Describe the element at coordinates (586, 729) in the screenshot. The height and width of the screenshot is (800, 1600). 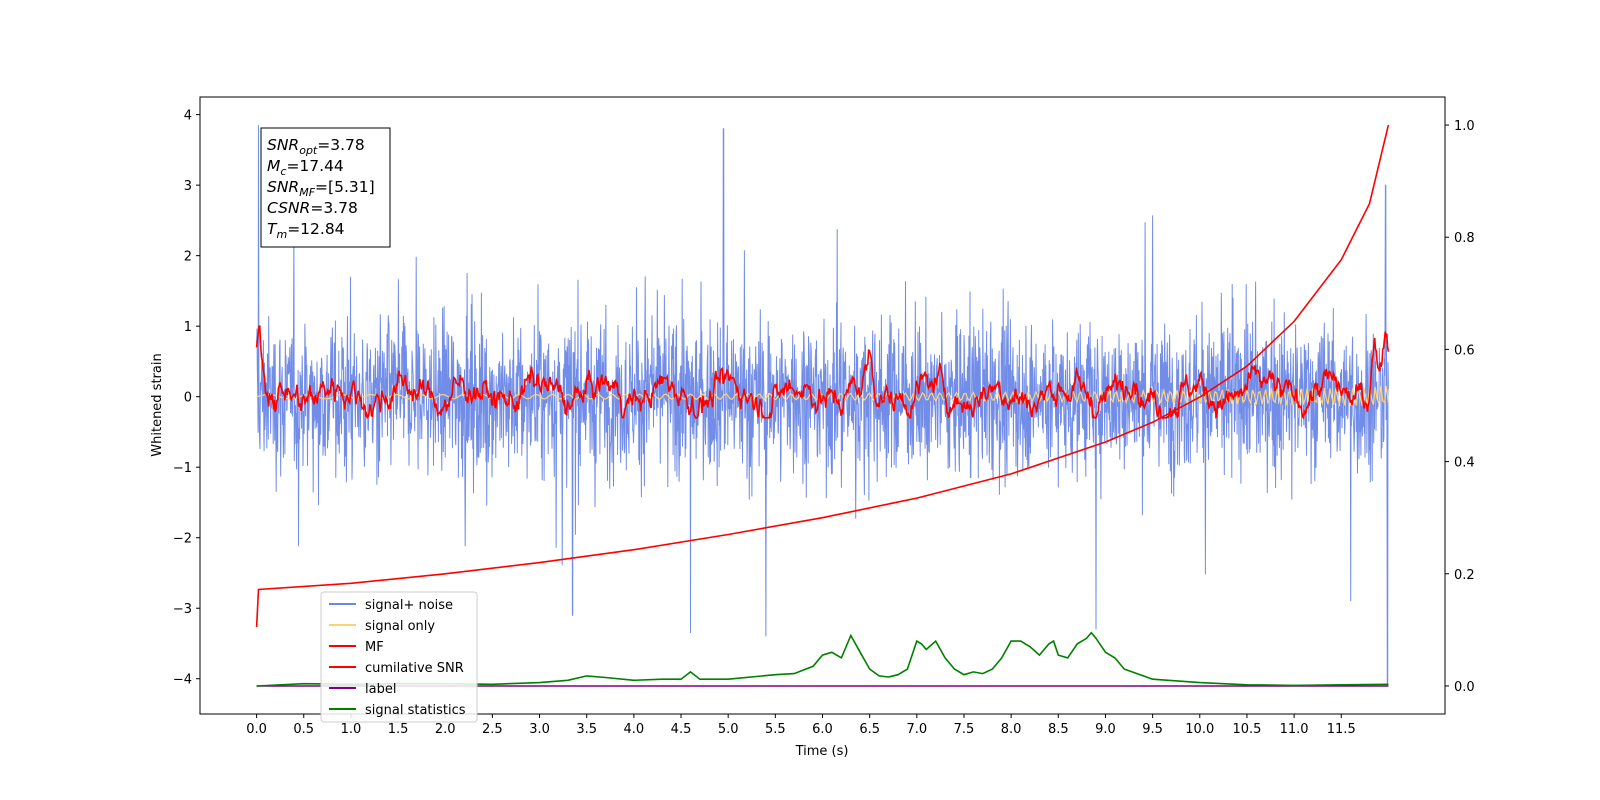
I see `x-tick-label: 3.5` at that location.